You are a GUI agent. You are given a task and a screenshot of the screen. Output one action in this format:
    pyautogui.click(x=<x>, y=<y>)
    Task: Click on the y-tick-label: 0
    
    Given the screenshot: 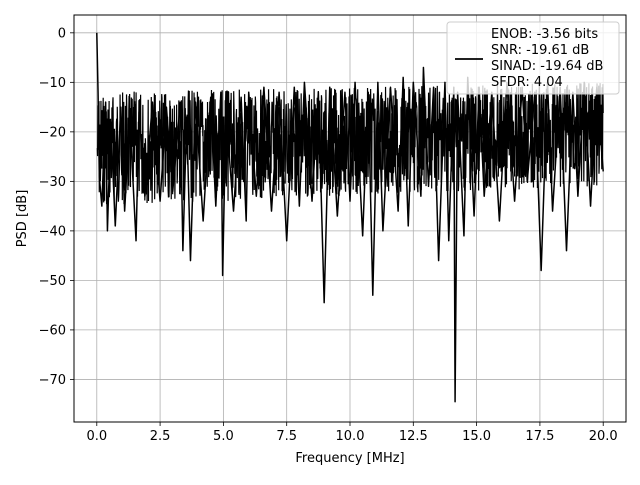 What is the action you would take?
    pyautogui.click(x=62, y=33)
    